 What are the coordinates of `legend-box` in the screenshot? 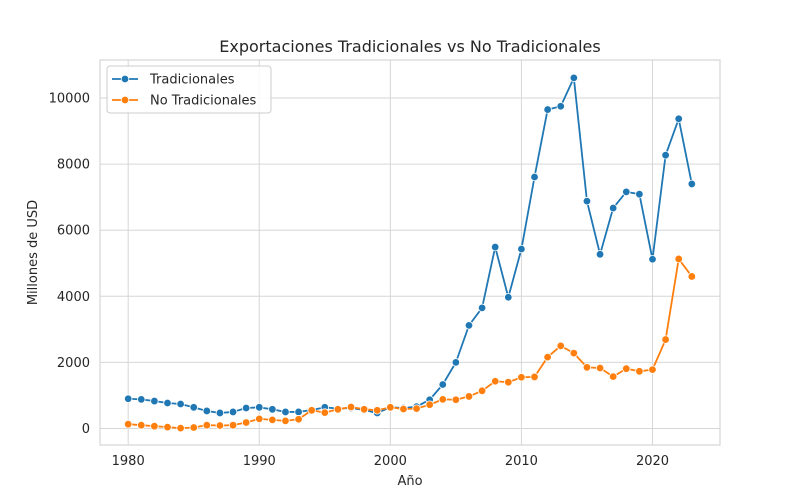 It's located at (189, 89).